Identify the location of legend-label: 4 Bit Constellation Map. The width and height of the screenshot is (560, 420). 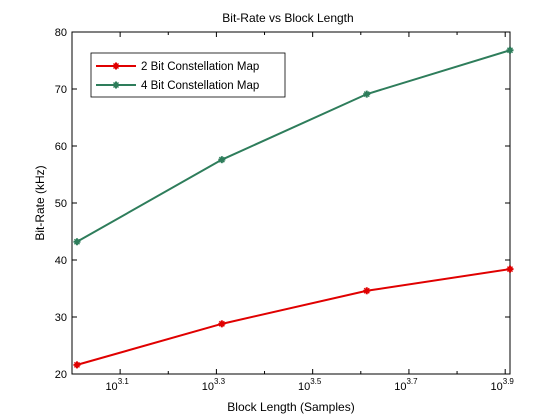
(200, 86).